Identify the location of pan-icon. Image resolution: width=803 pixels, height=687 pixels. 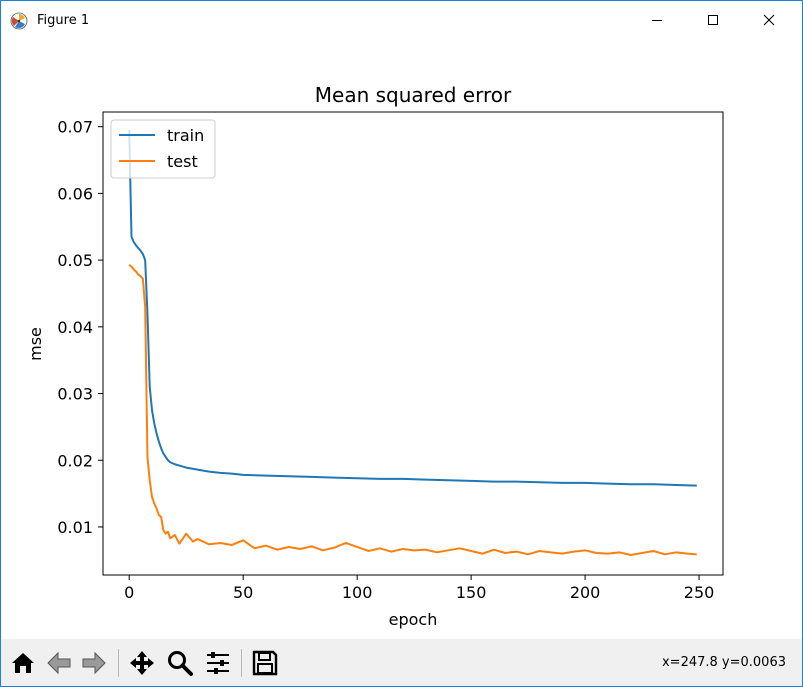
(142, 663).